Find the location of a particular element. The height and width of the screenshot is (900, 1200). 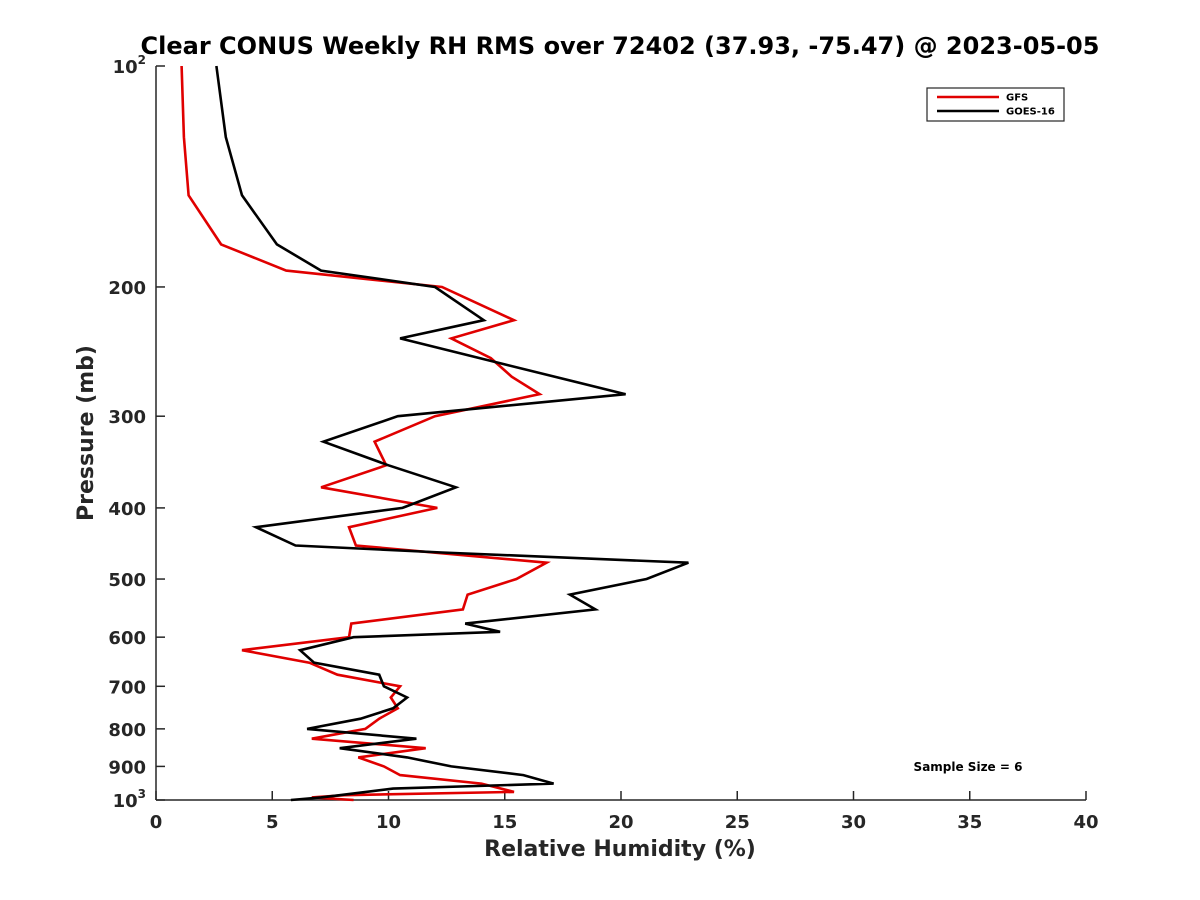

y-tick-label: 800 is located at coordinates (127, 730).